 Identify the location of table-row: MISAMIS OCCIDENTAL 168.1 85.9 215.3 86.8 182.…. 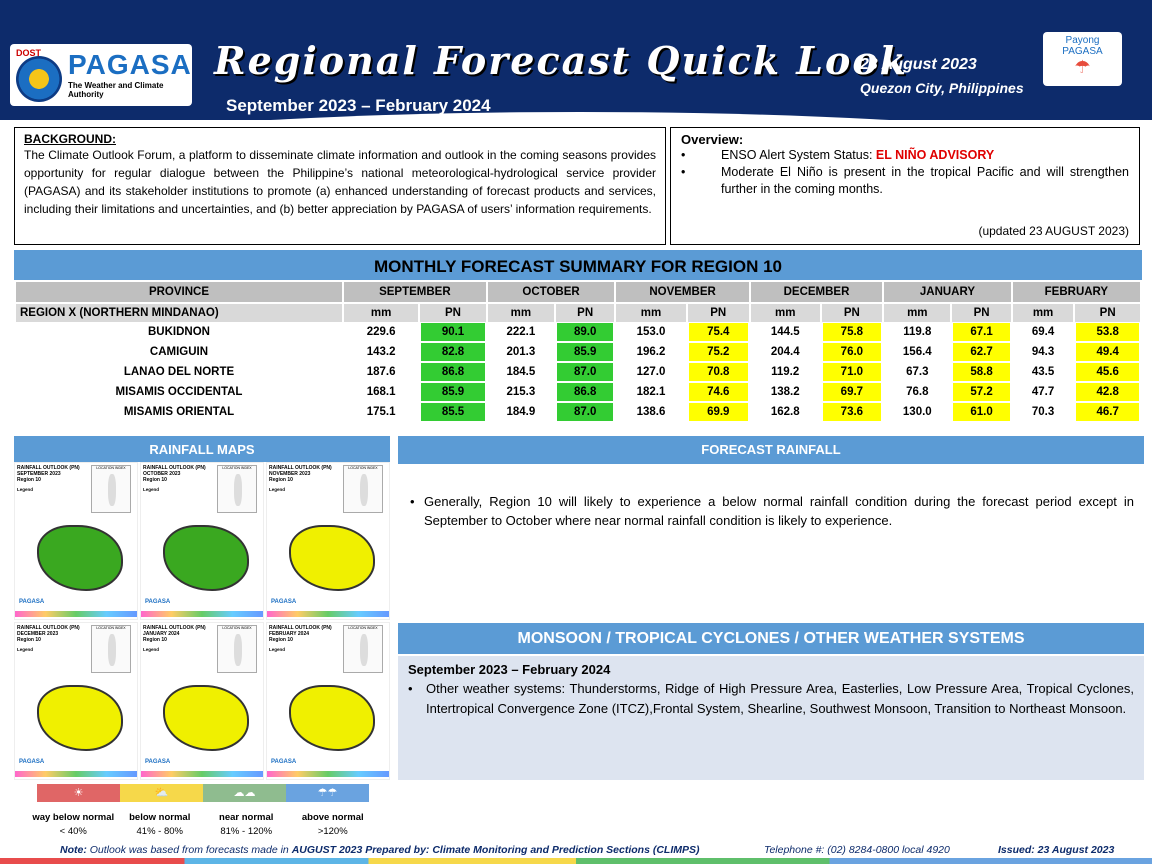
(578, 392).